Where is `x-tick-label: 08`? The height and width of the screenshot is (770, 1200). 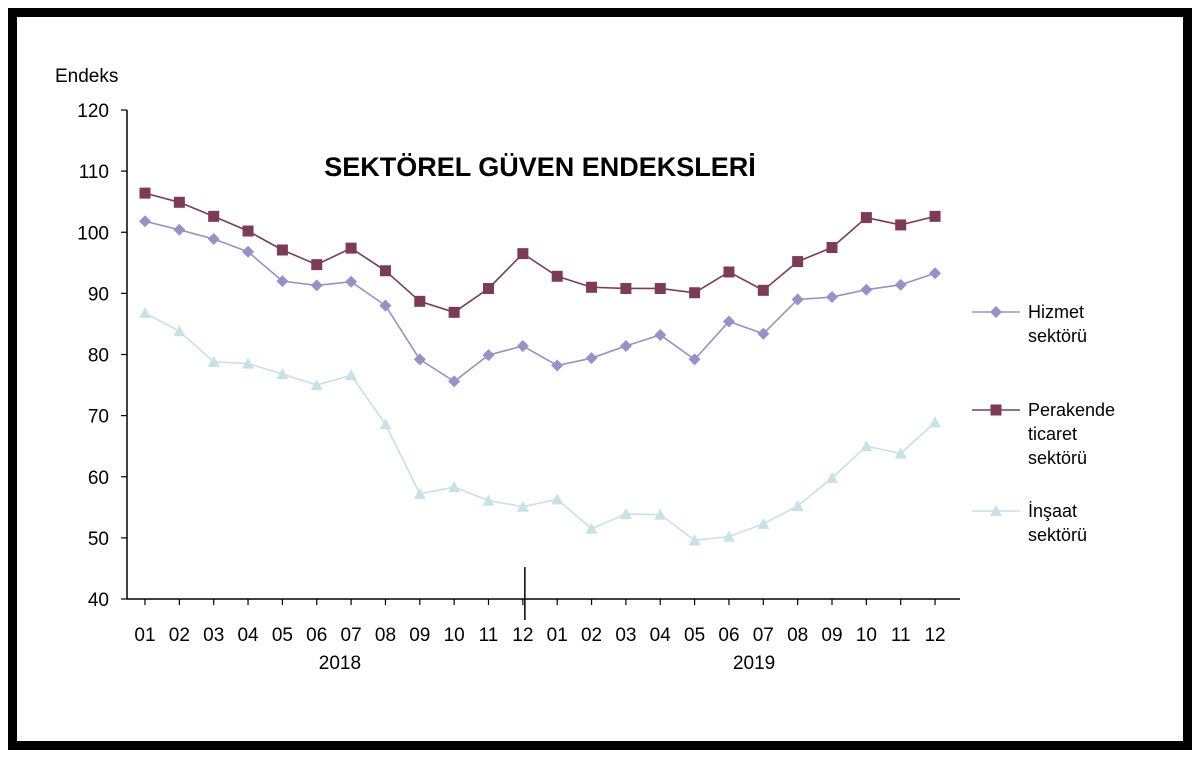
x-tick-label: 08 is located at coordinates (385, 635).